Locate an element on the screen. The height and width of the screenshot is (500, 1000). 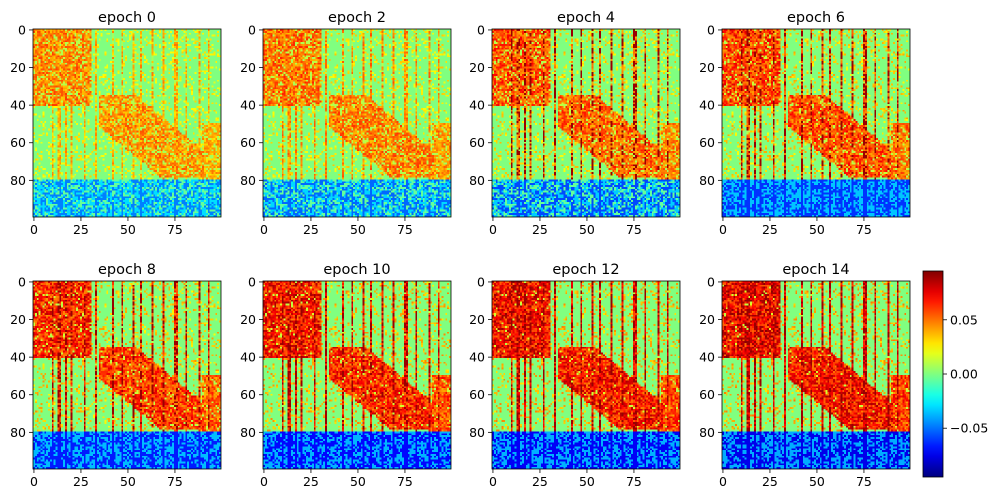
heatmap-panel: epoch 6 0 25 50 75 0 20 40 60 80 is located at coordinates (805, 123).